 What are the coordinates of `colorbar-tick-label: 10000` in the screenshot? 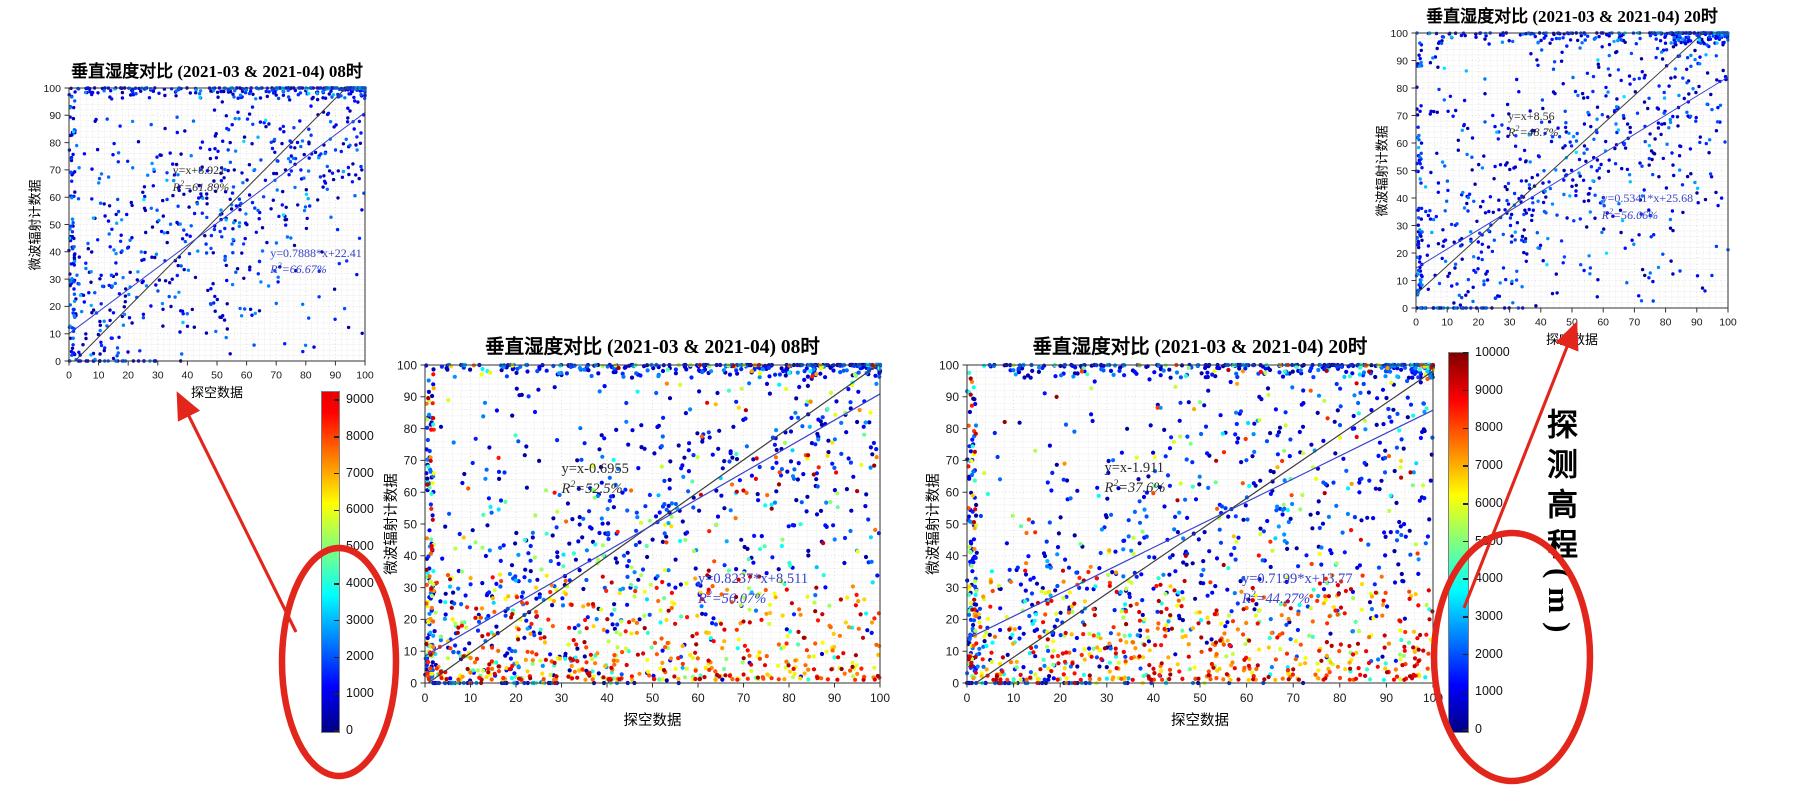 It's located at (1492, 352).